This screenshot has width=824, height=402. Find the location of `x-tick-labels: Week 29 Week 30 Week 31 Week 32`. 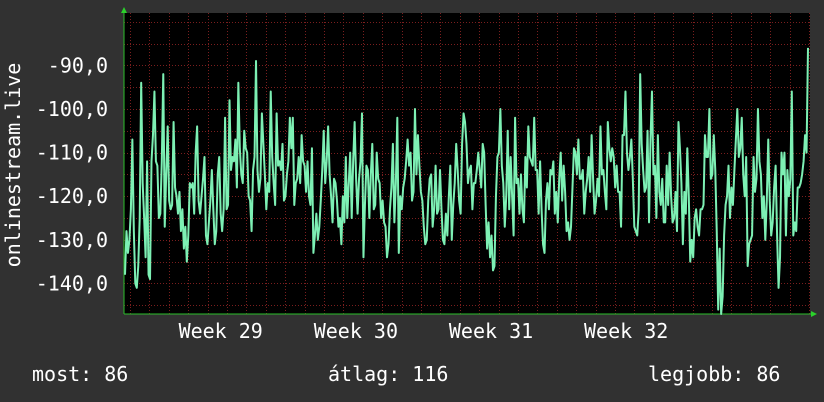

x-tick-labels: Week 29 Week 30 Week 31 Week 32 is located at coordinates (424, 331).